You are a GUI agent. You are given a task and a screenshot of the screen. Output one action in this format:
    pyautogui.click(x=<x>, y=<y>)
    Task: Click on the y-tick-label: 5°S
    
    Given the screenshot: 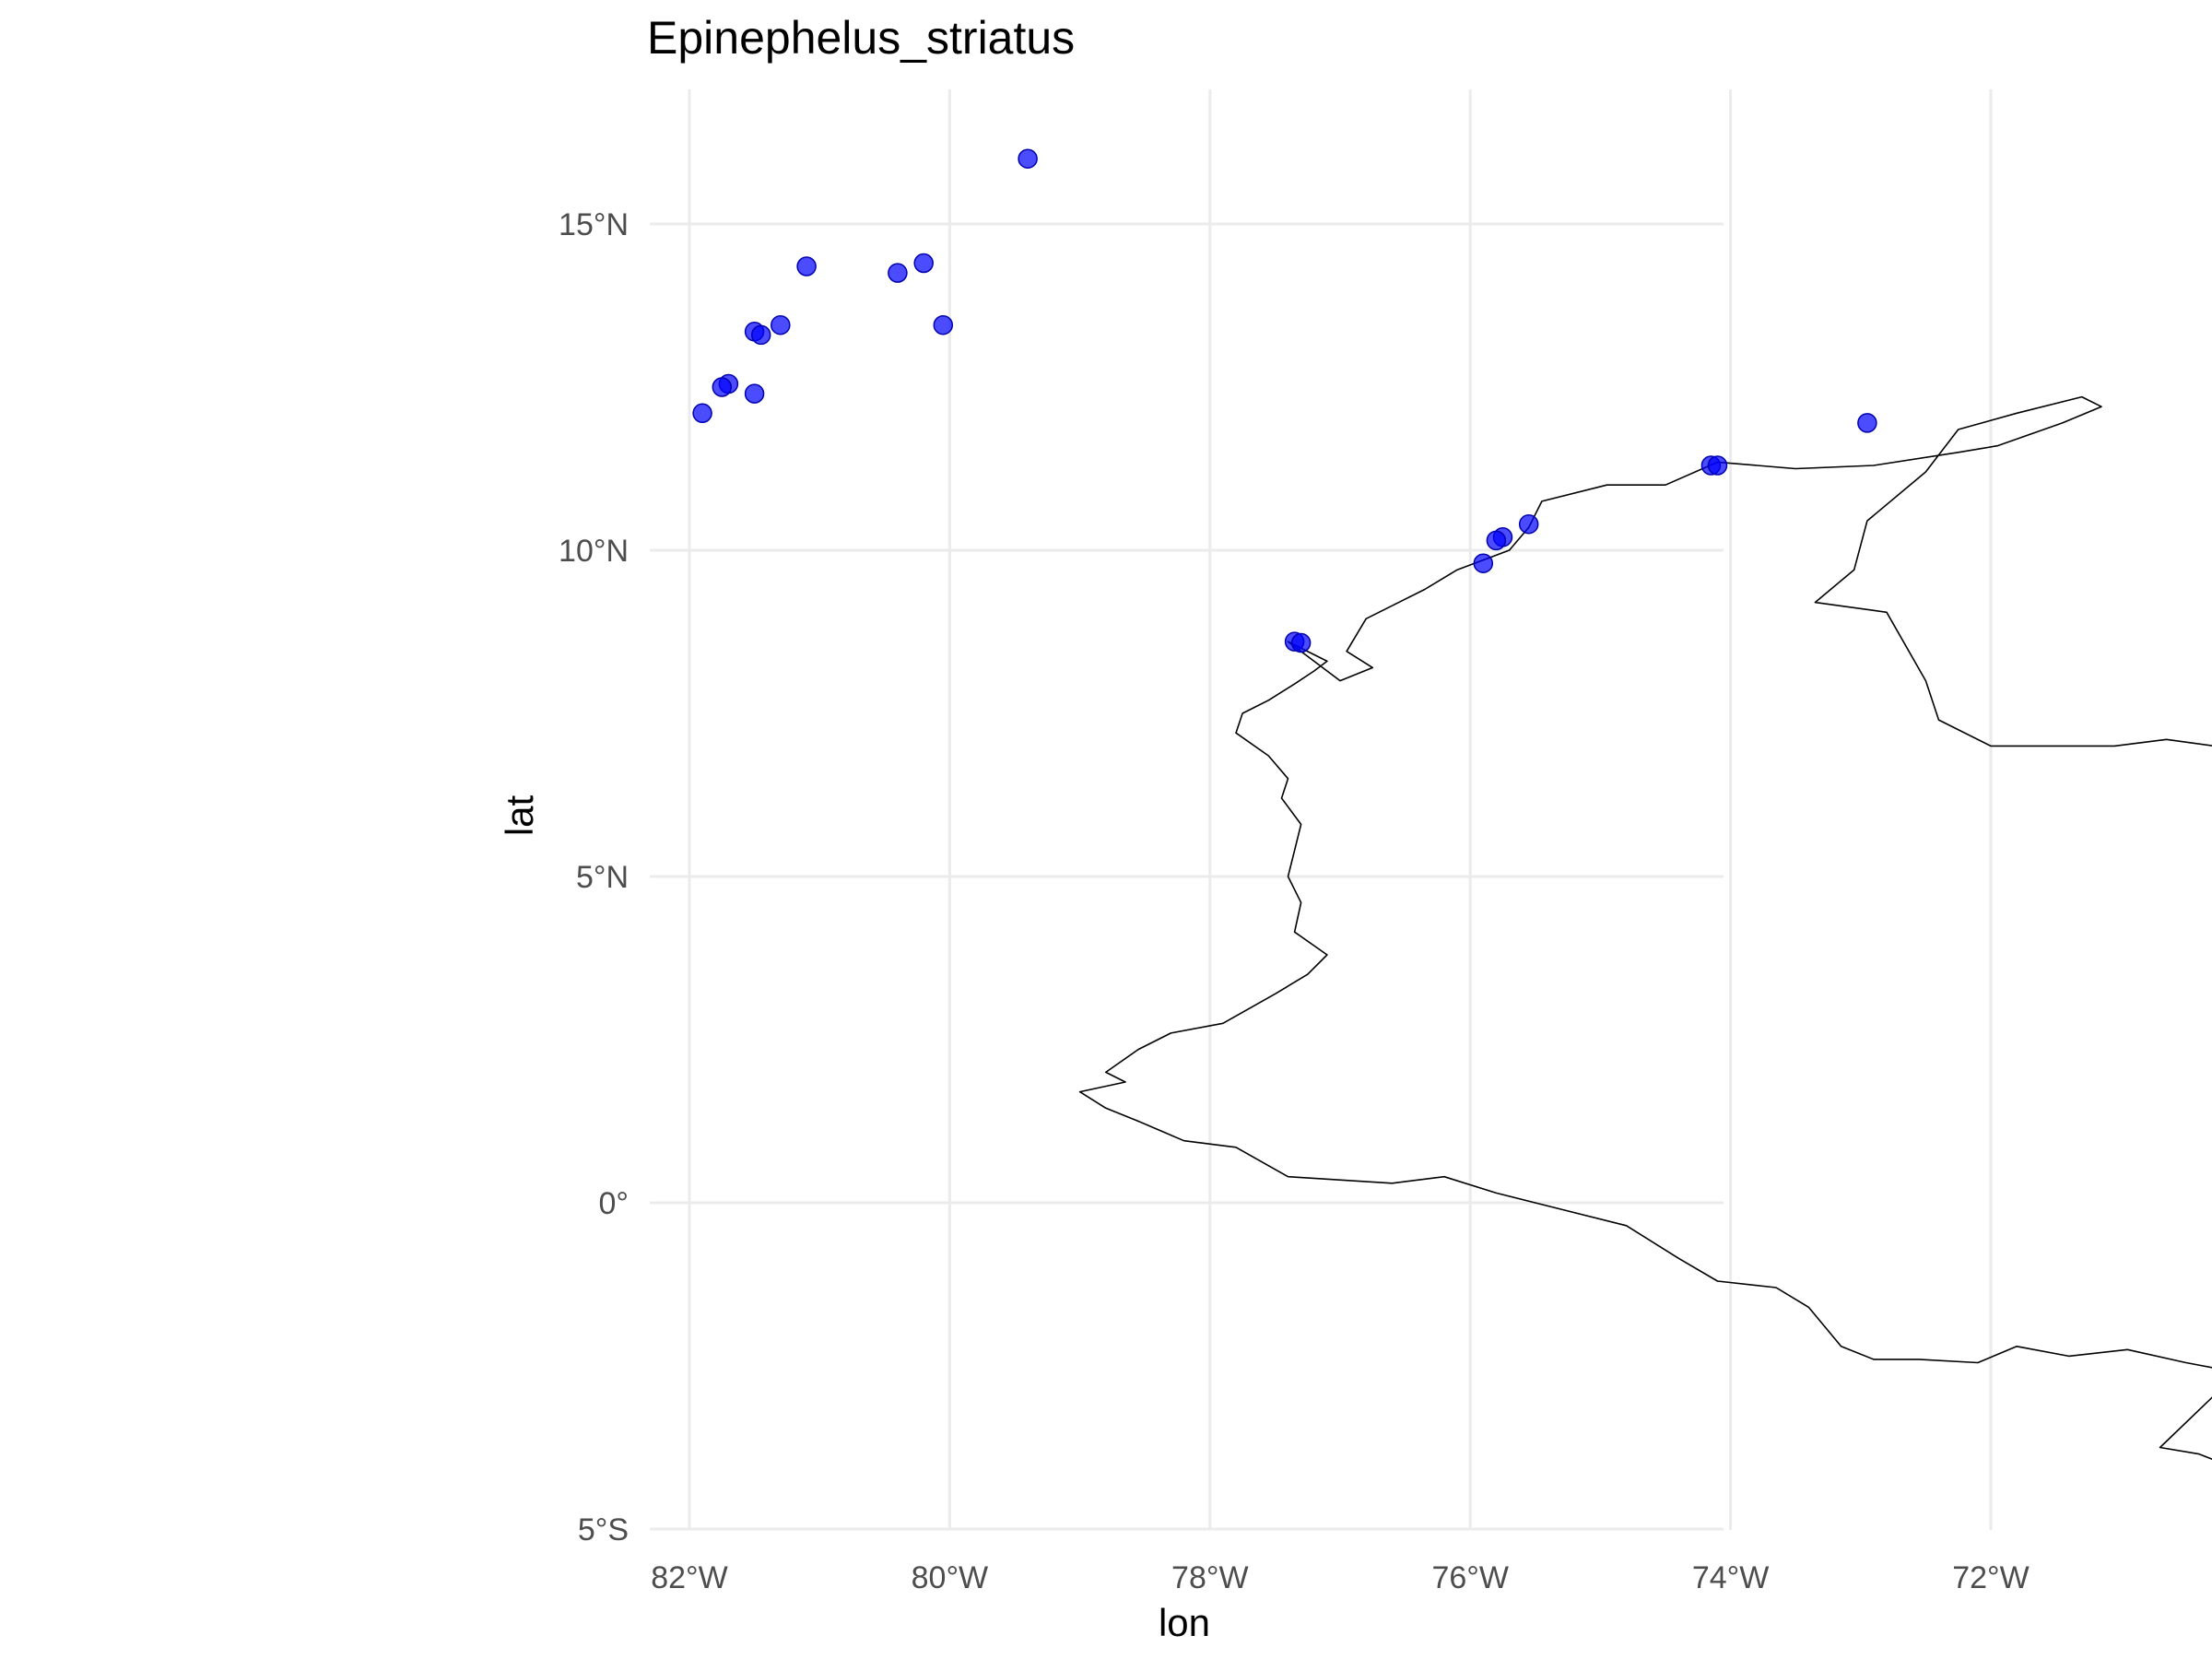 What is the action you would take?
    pyautogui.click(x=603, y=1529)
    